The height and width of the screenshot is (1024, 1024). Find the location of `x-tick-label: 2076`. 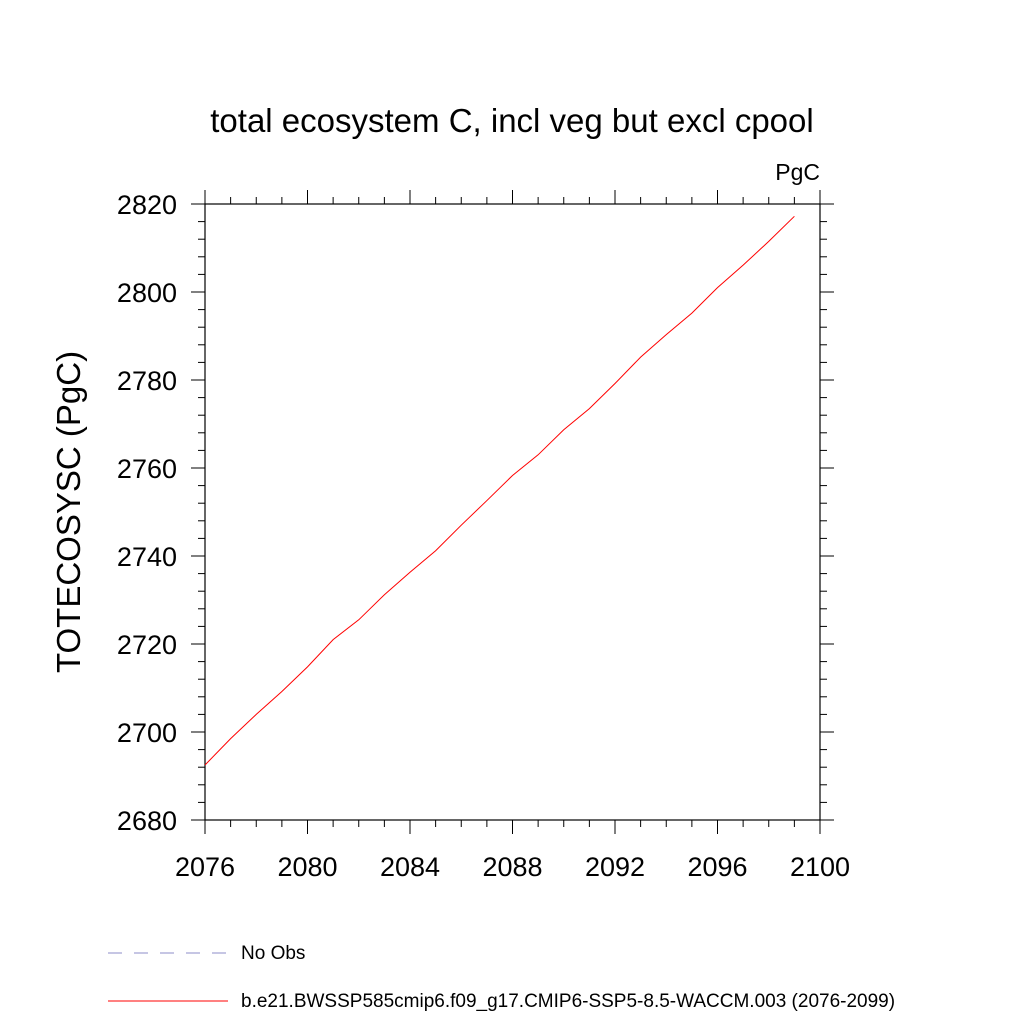

x-tick-label: 2076 is located at coordinates (205, 867).